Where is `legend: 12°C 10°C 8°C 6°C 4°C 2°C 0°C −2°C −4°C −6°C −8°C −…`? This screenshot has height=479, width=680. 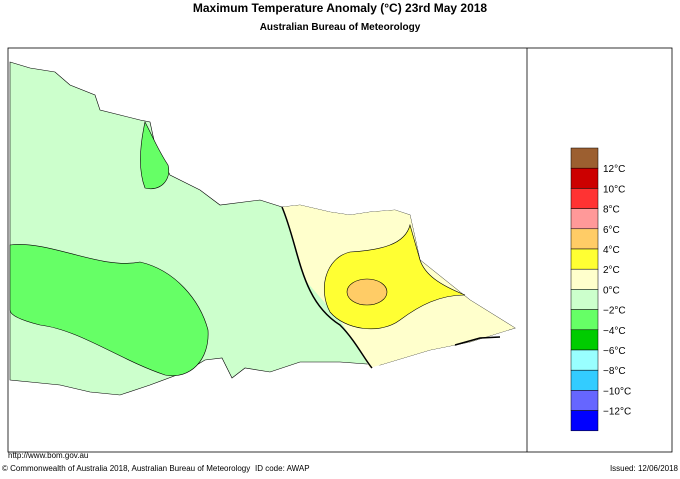 legend: 12°C 10°C 8°C 6°C 4°C 2°C 0°C −2°C −4°C −6°C −8°C −… is located at coordinates (600, 289).